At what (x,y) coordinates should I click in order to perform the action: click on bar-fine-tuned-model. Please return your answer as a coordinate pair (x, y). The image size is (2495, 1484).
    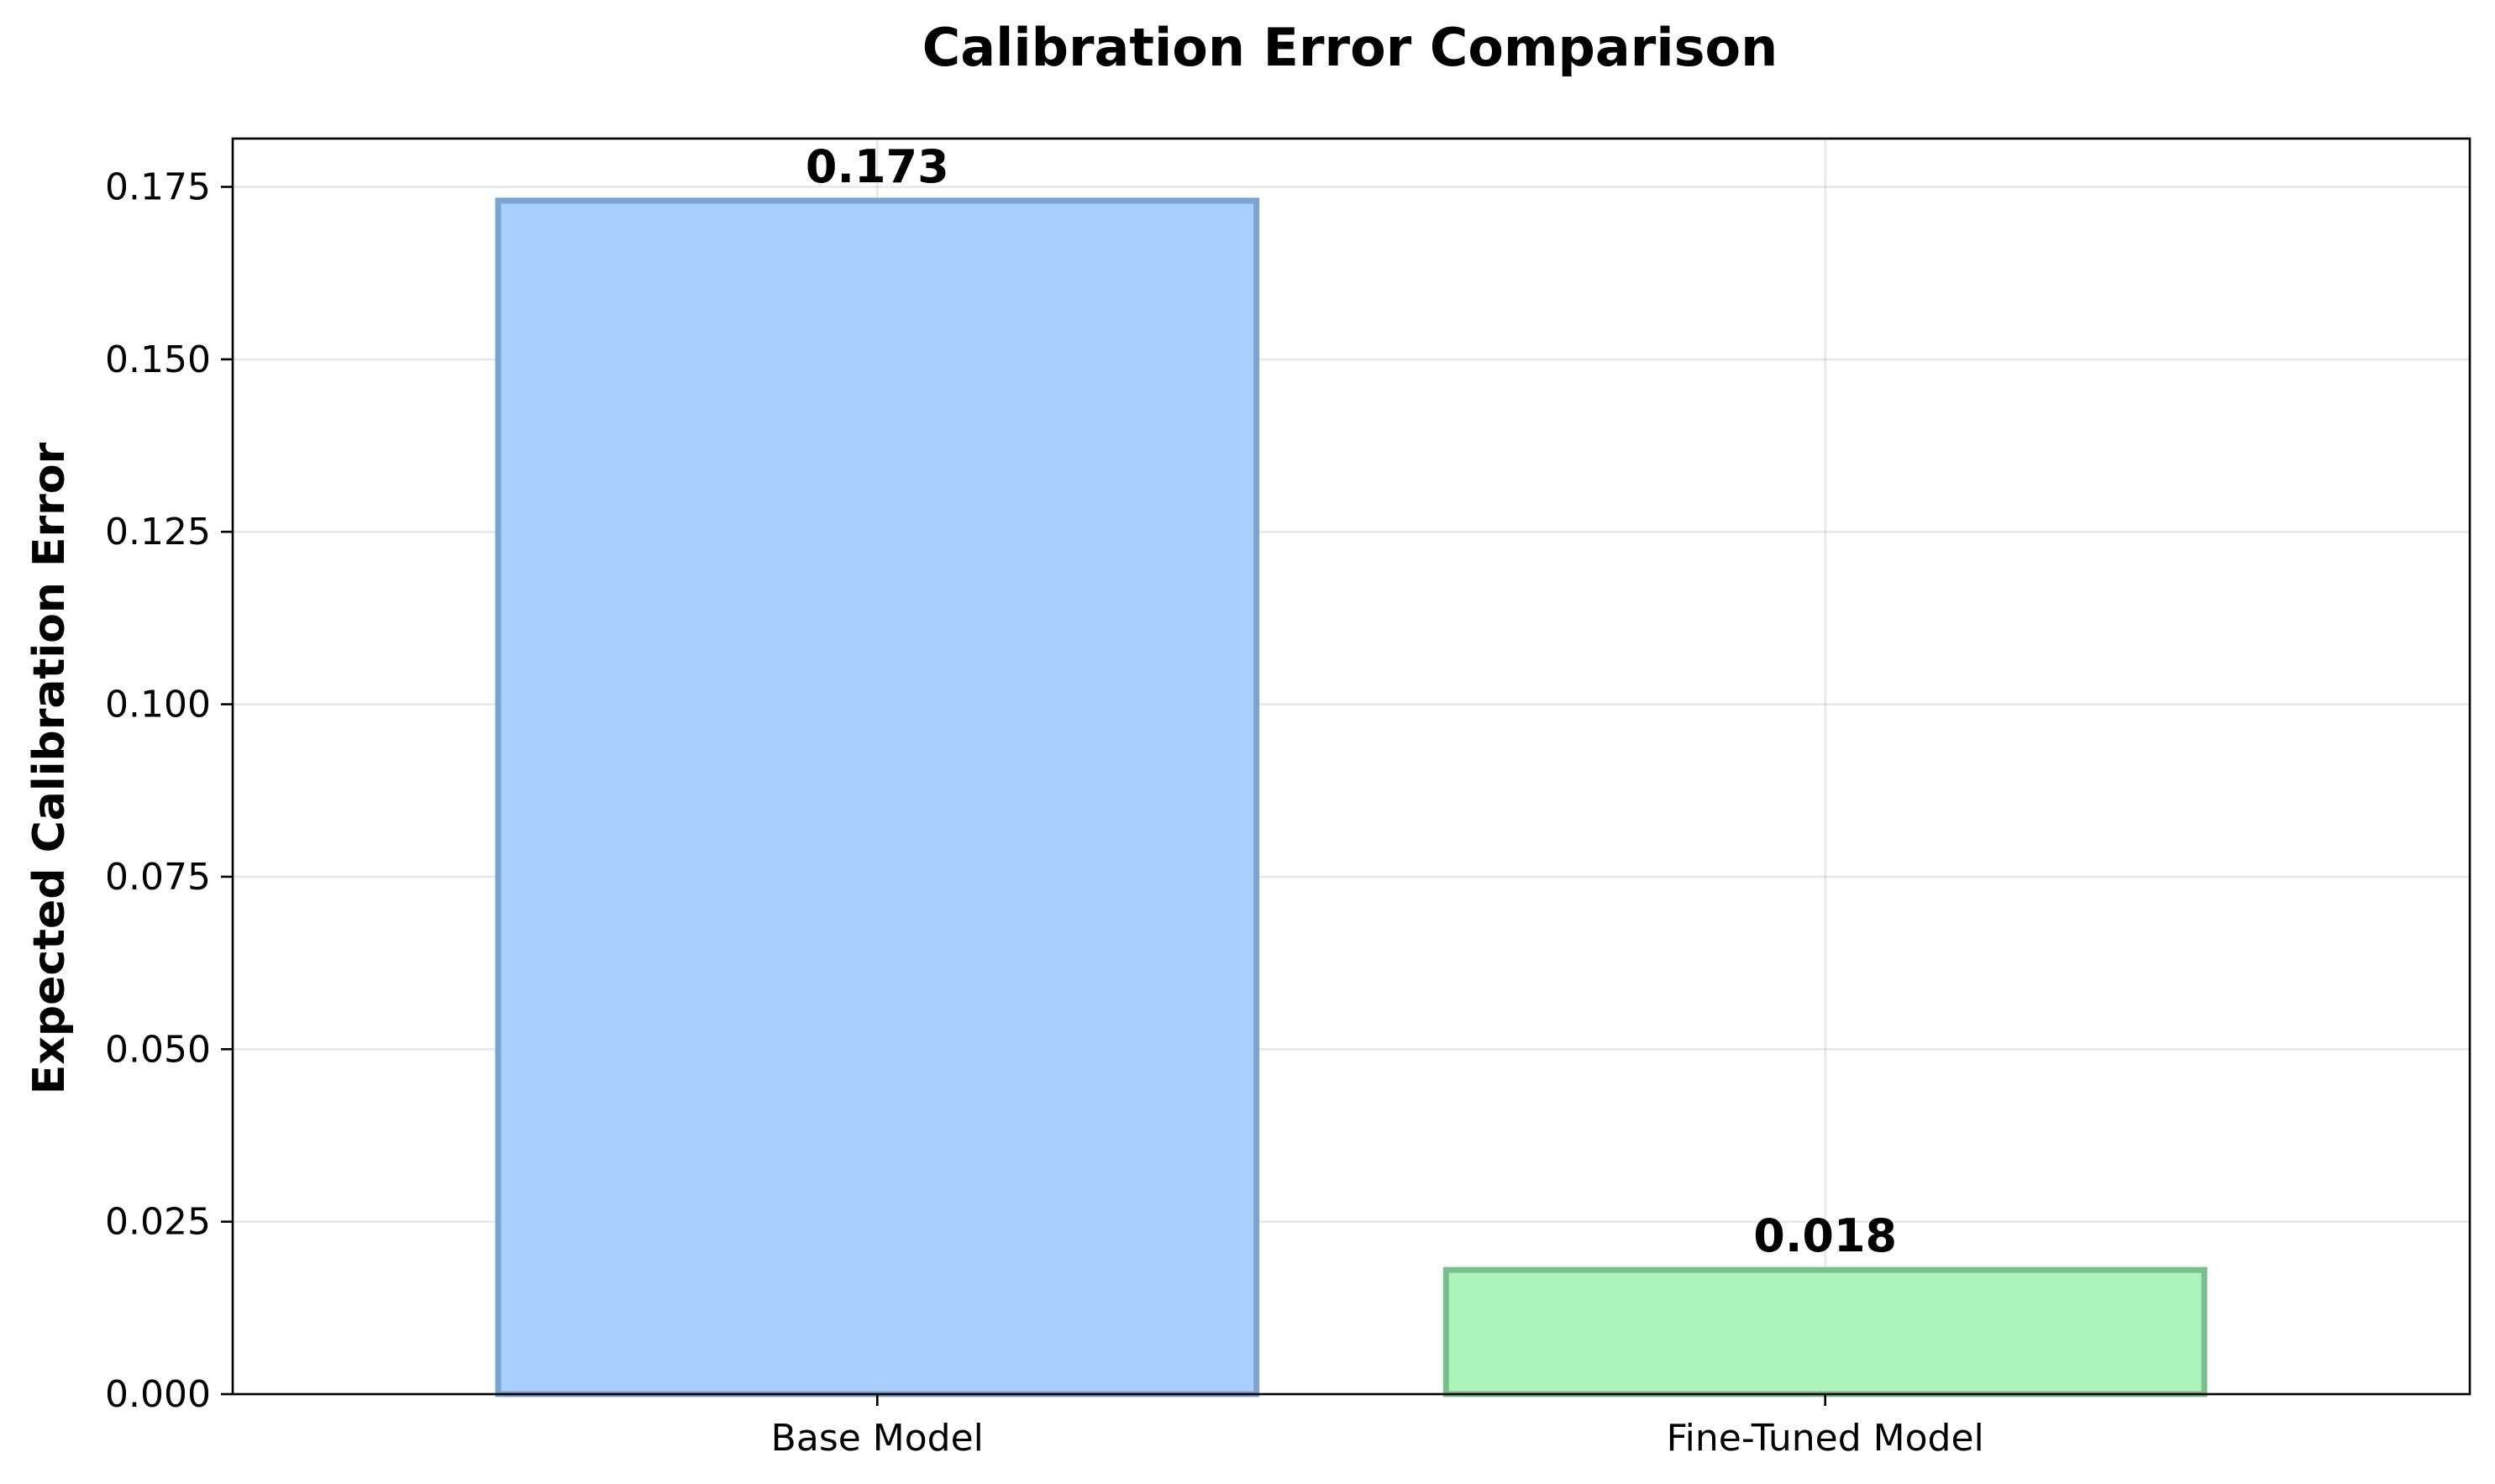
    Looking at the image, I should click on (1825, 1332).